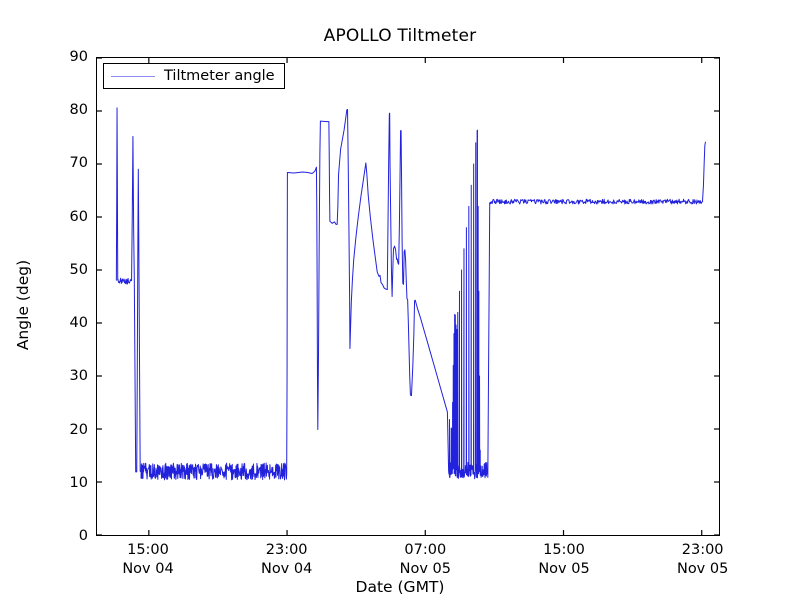  What do you see at coordinates (400, 587) in the screenshot?
I see `x-axis-label: Date (GMT)` at bounding box center [400, 587].